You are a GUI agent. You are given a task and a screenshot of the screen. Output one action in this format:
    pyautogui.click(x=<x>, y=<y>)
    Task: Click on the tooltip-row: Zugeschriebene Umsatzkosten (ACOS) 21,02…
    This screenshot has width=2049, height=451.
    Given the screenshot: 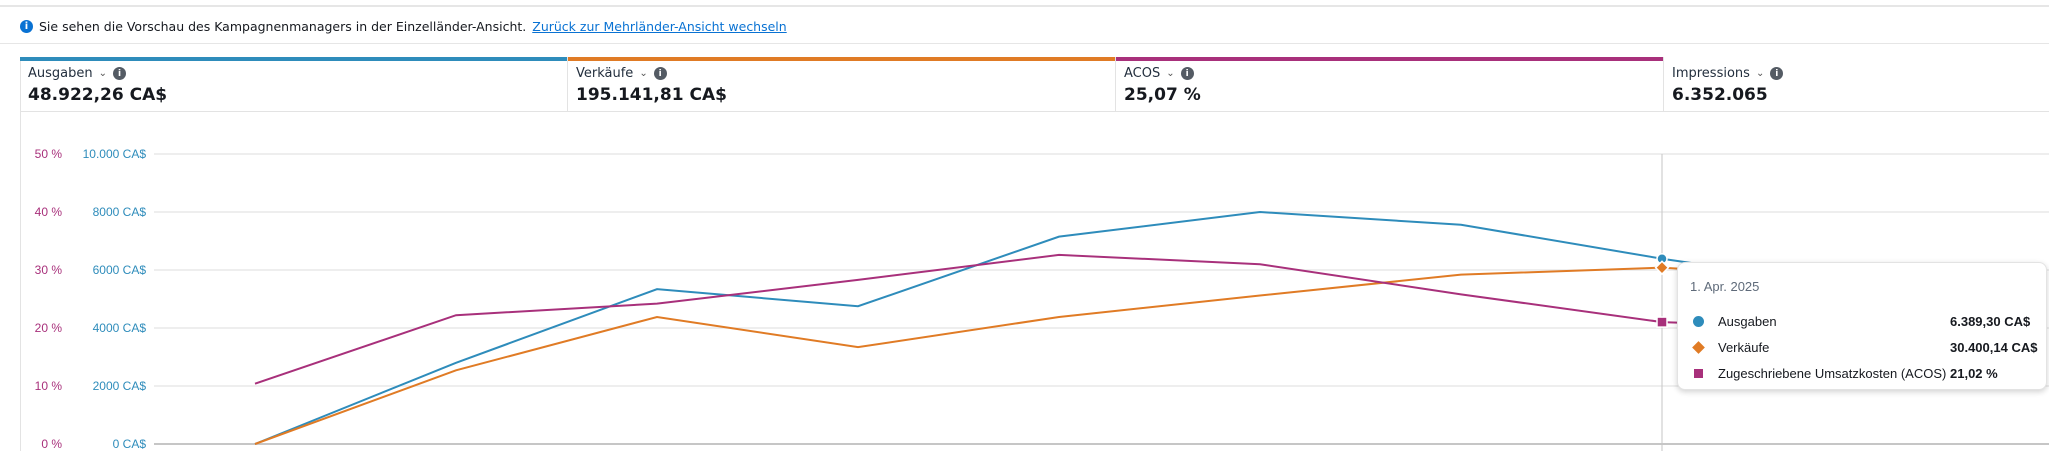 What is the action you would take?
    pyautogui.click(x=1862, y=373)
    